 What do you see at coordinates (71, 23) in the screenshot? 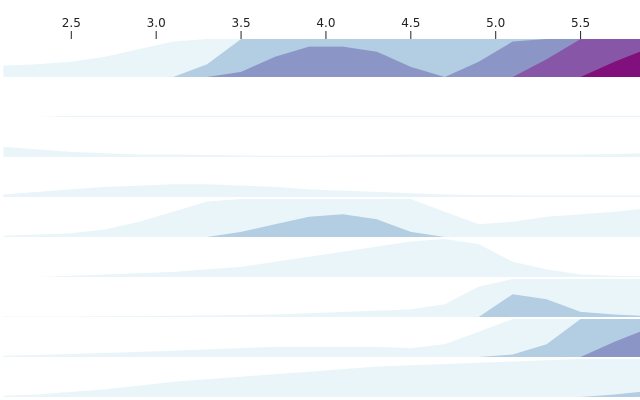
I see `x-tick-label: 2.5` at bounding box center [71, 23].